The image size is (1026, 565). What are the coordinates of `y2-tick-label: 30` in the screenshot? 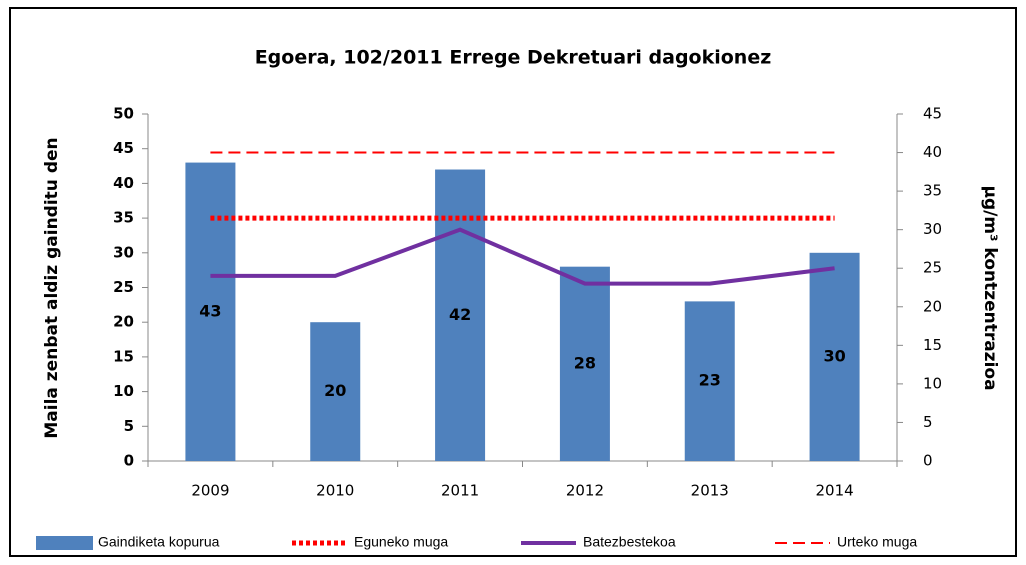 It's located at (932, 229).